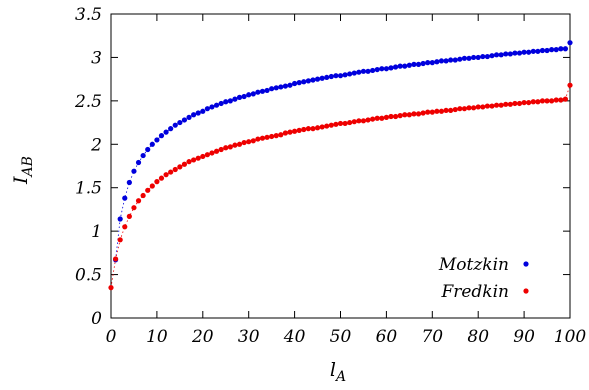 The width and height of the screenshot is (589, 390). Describe the element at coordinates (96, 232) in the screenshot. I see `y-tick-label: 1` at that location.